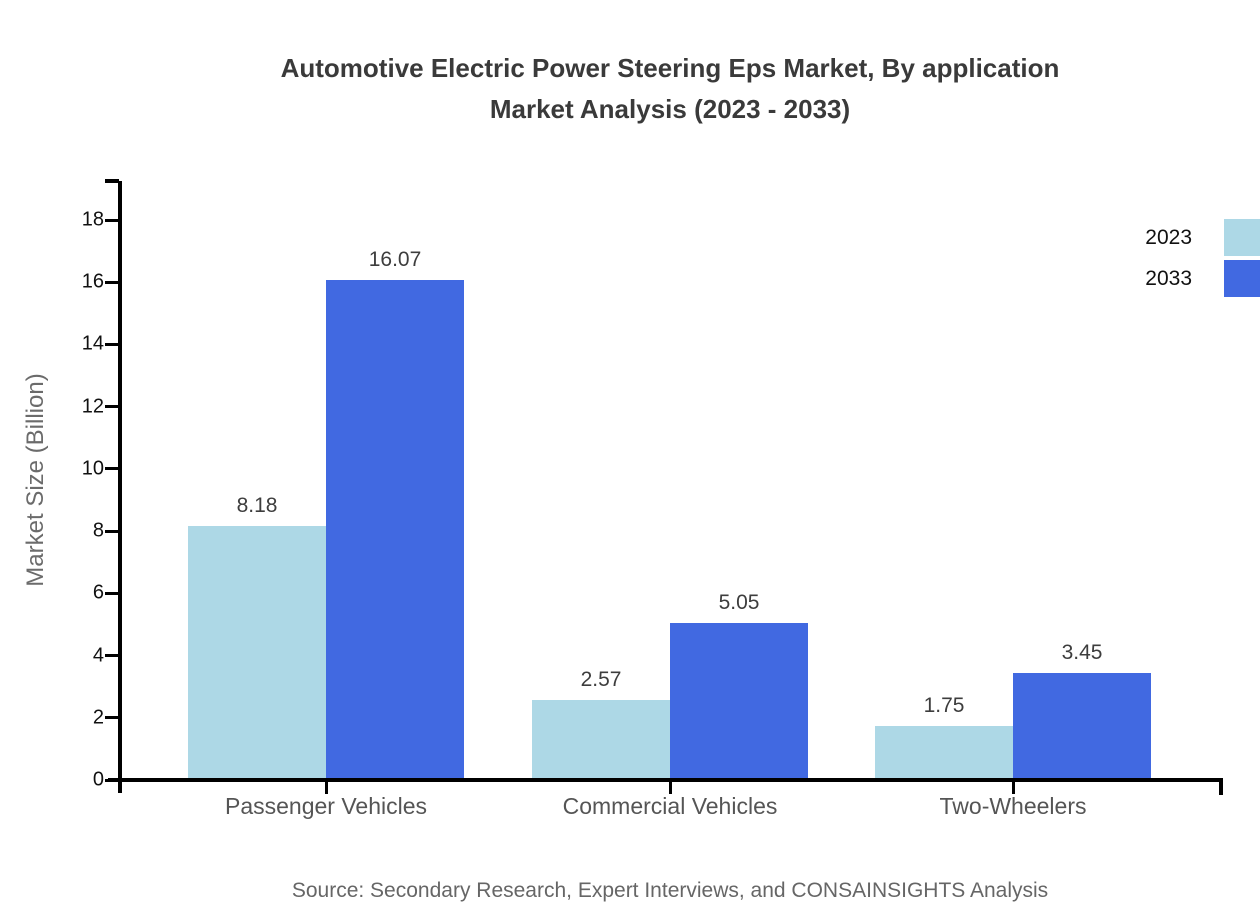  Describe the element at coordinates (98, 717) in the screenshot. I see `y-tick-label: 2` at that location.